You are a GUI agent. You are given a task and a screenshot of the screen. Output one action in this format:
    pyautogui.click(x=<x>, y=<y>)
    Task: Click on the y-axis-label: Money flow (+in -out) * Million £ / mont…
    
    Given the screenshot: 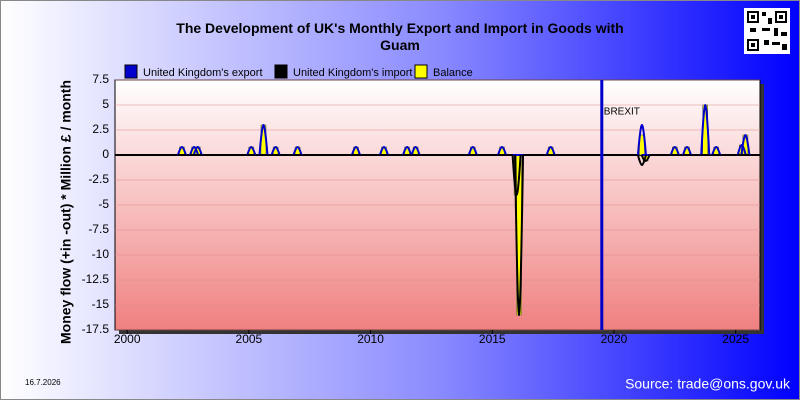 What is the action you would take?
    pyautogui.click(x=66, y=212)
    